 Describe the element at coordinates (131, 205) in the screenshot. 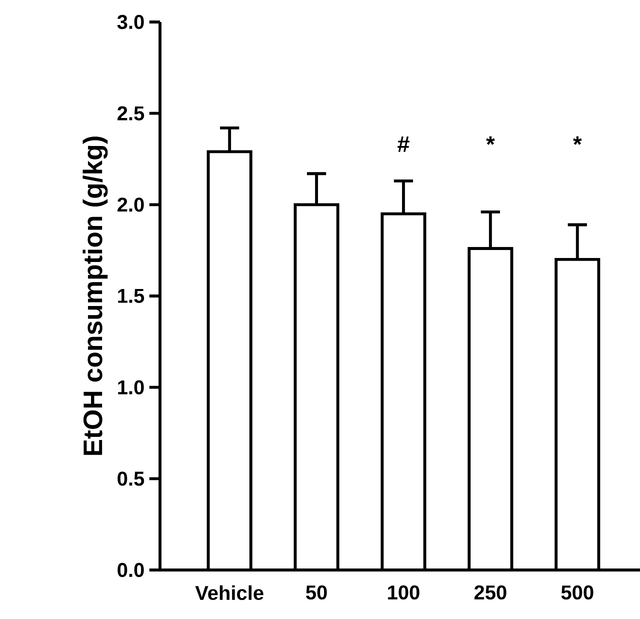

I see `y-tick-label: 2.0` at that location.